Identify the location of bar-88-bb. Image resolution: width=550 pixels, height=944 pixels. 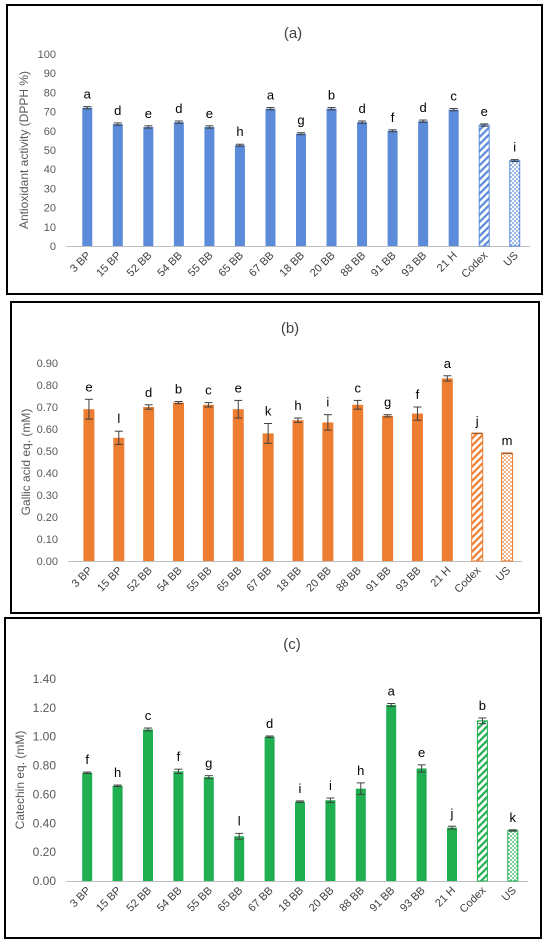
(358, 482).